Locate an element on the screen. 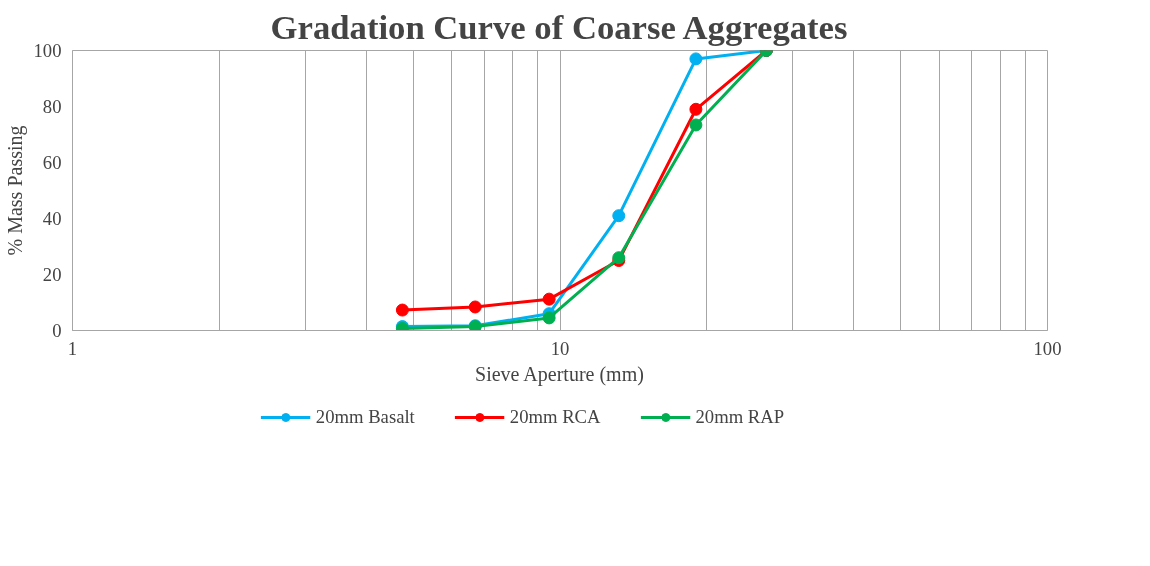 The image size is (1150, 566). y-tick-label: 60 is located at coordinates (52, 162).